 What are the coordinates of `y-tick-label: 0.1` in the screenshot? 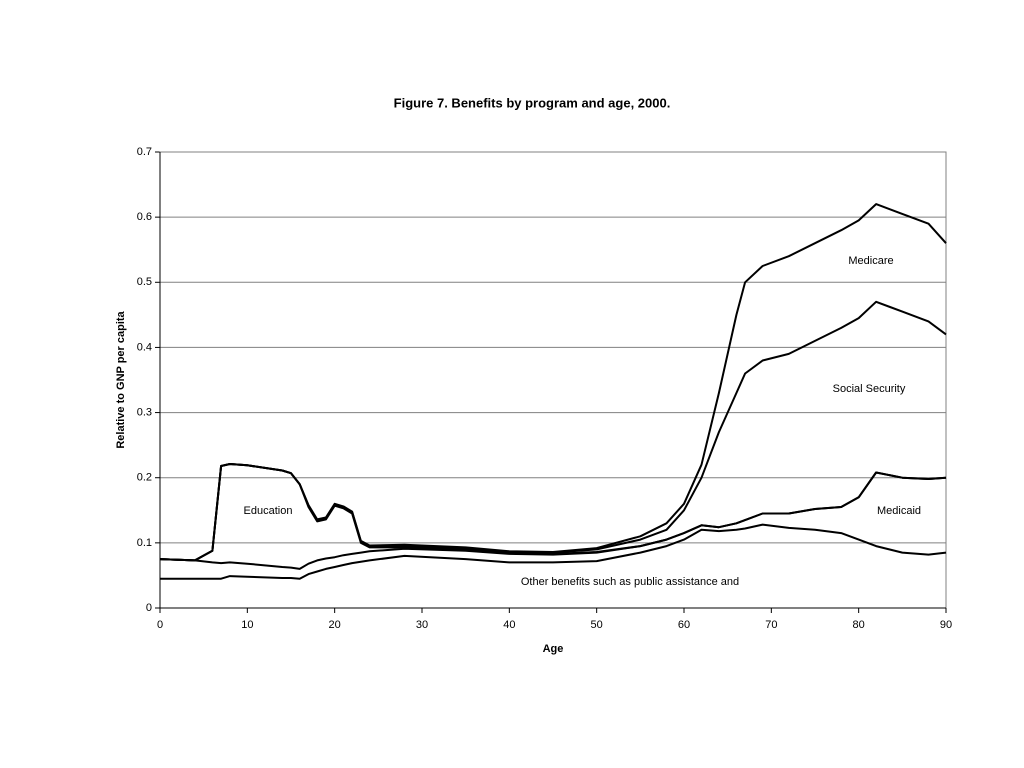 It's located at (144, 543).